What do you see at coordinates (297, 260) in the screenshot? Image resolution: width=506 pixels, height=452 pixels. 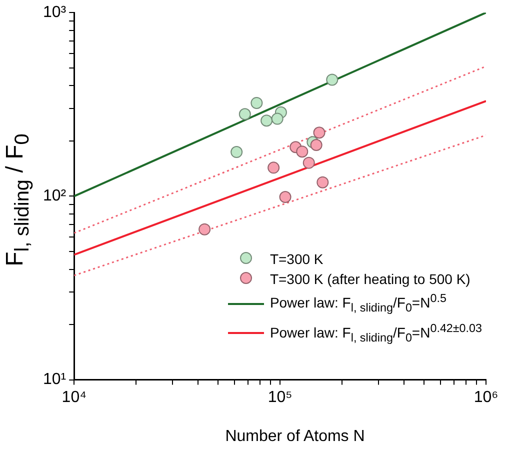 I see `legend-label: T=300 K` at bounding box center [297, 260].